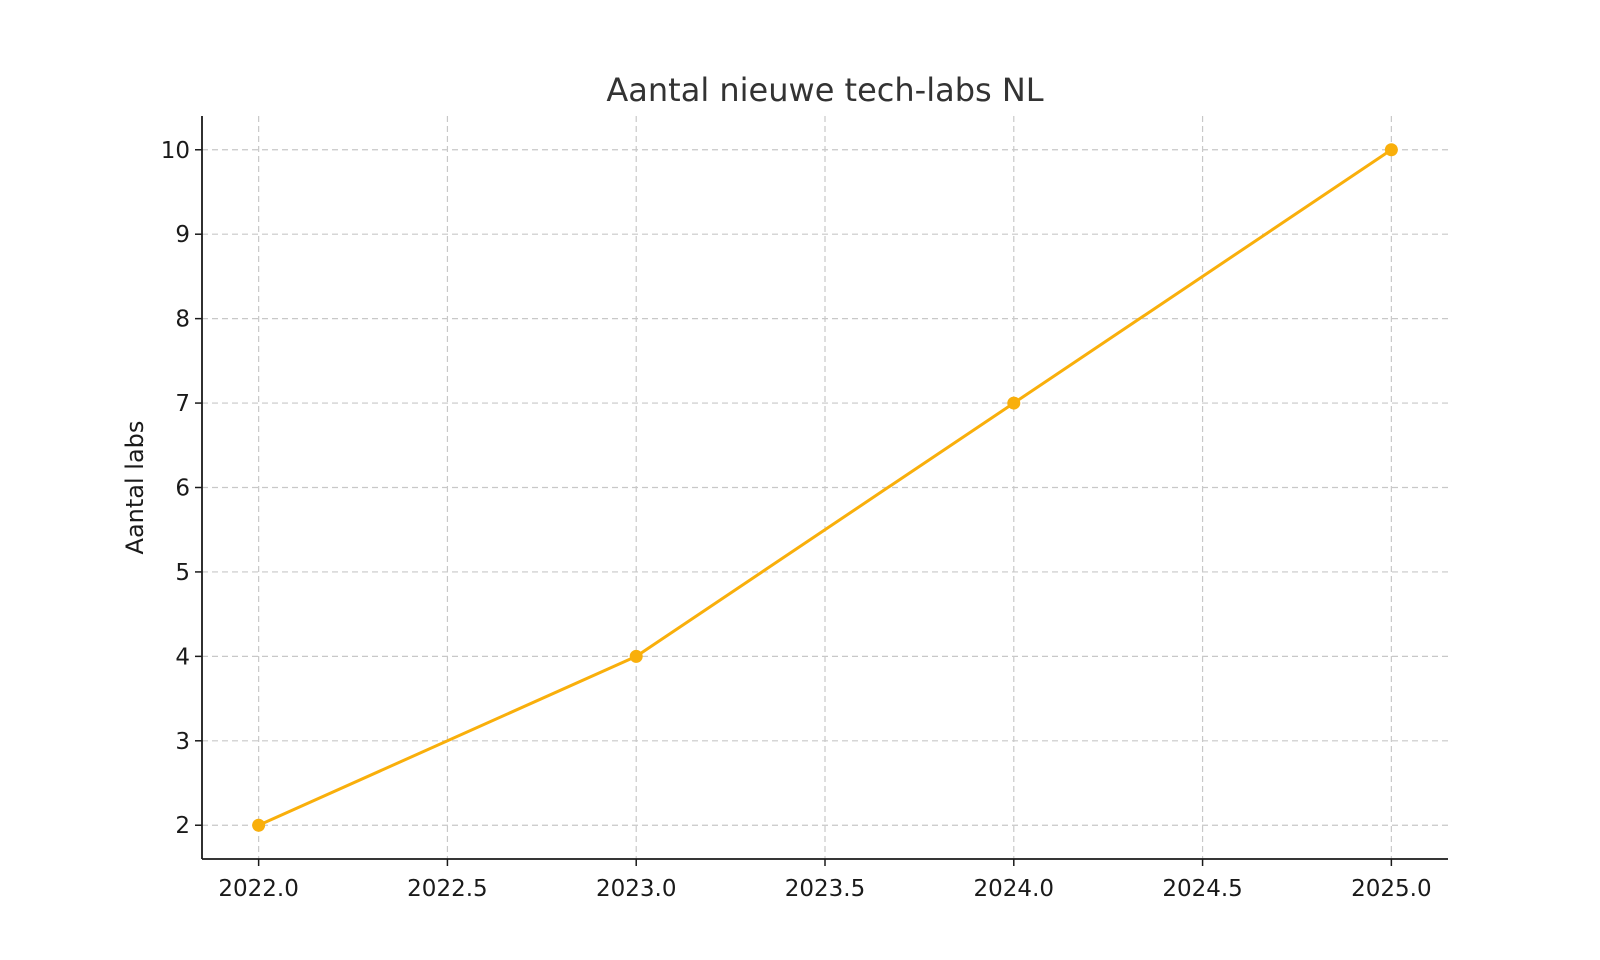 The image size is (1600, 960). Describe the element at coordinates (1014, 889) in the screenshot. I see `x-tick-label: 2024.0` at that location.